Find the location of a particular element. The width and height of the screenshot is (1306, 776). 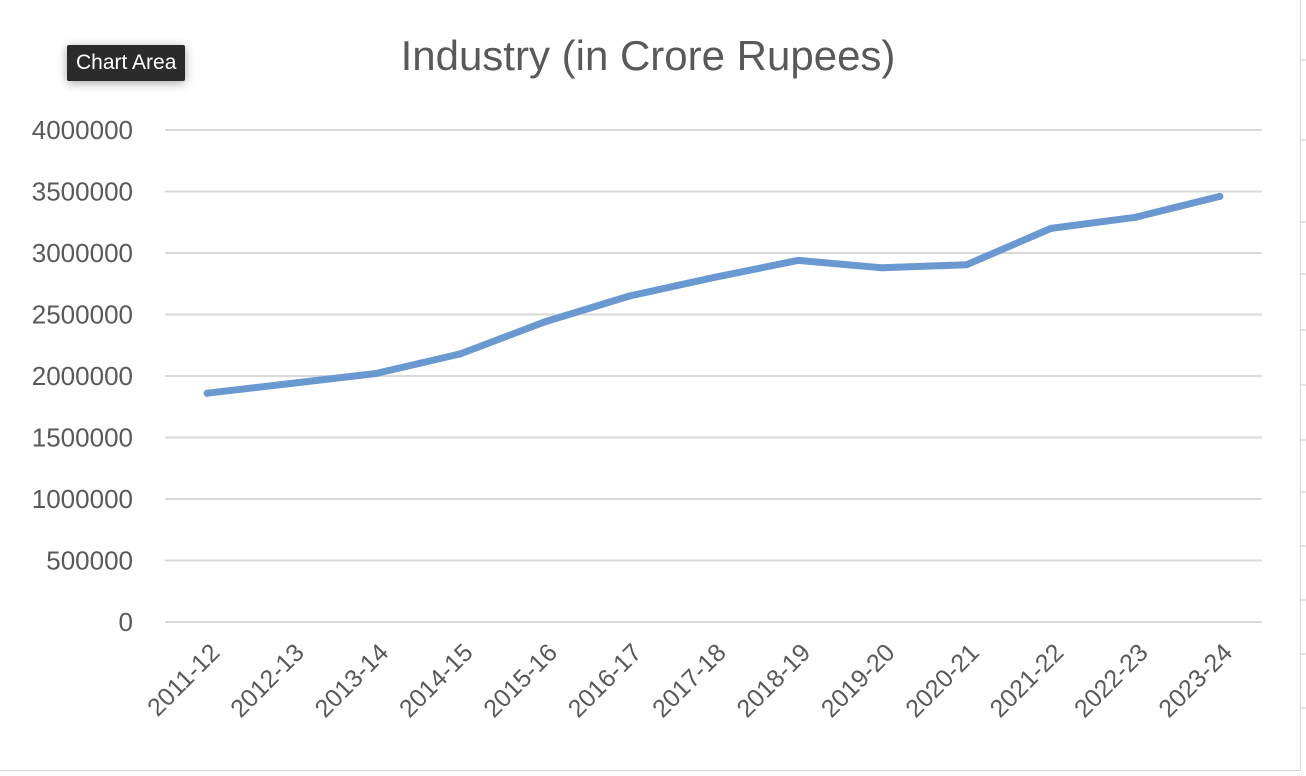

y-tick-label: 0 is located at coordinates (126, 622).